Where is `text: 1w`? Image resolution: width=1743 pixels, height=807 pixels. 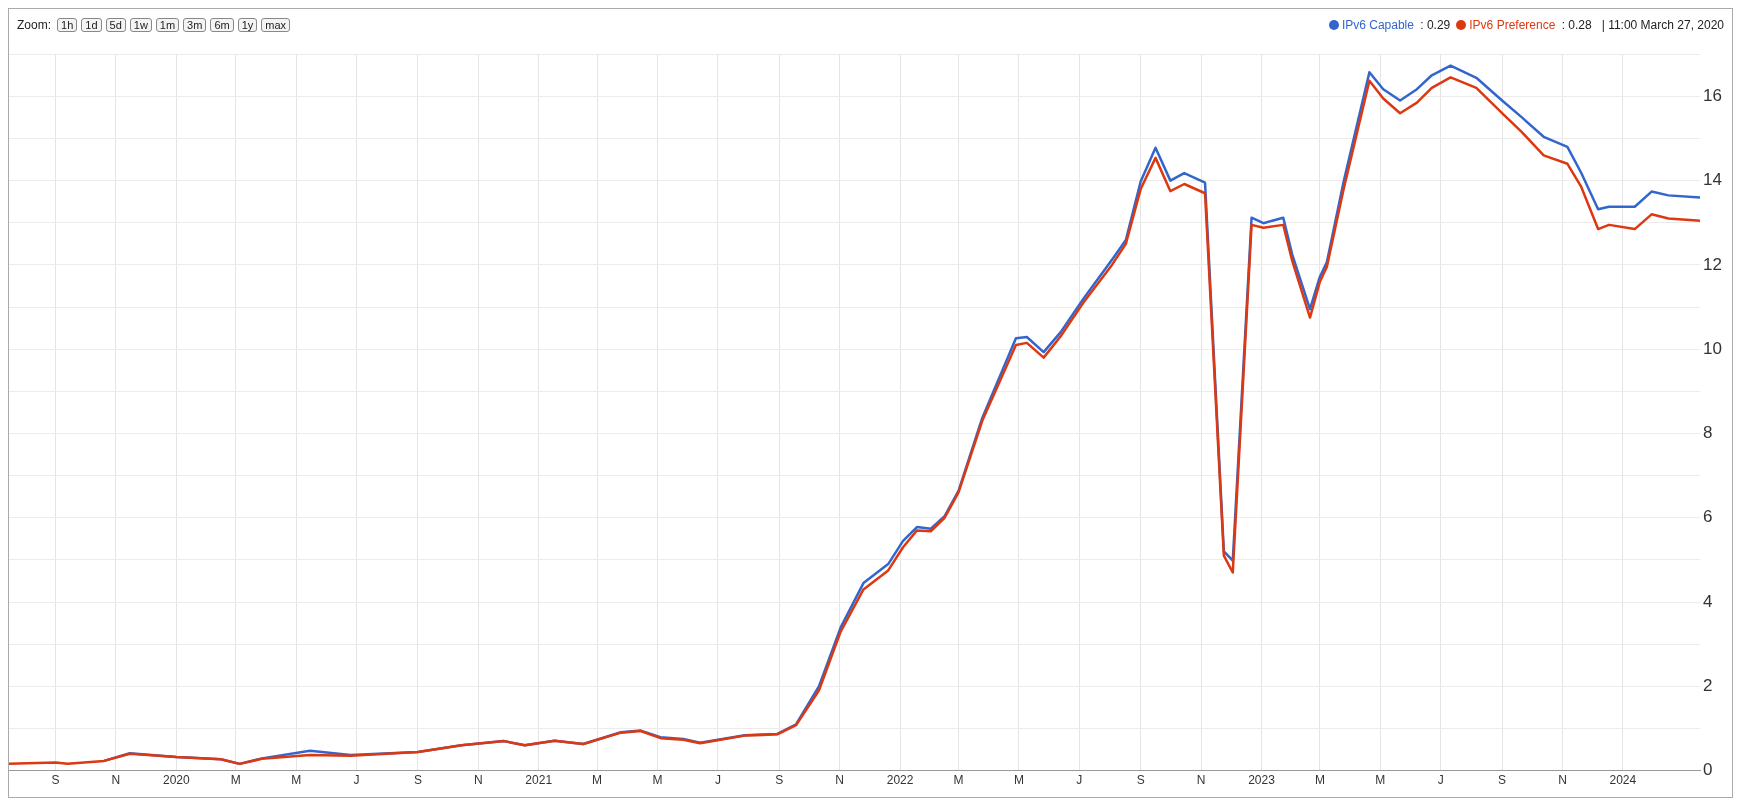
text: 1w is located at coordinates (140, 25).